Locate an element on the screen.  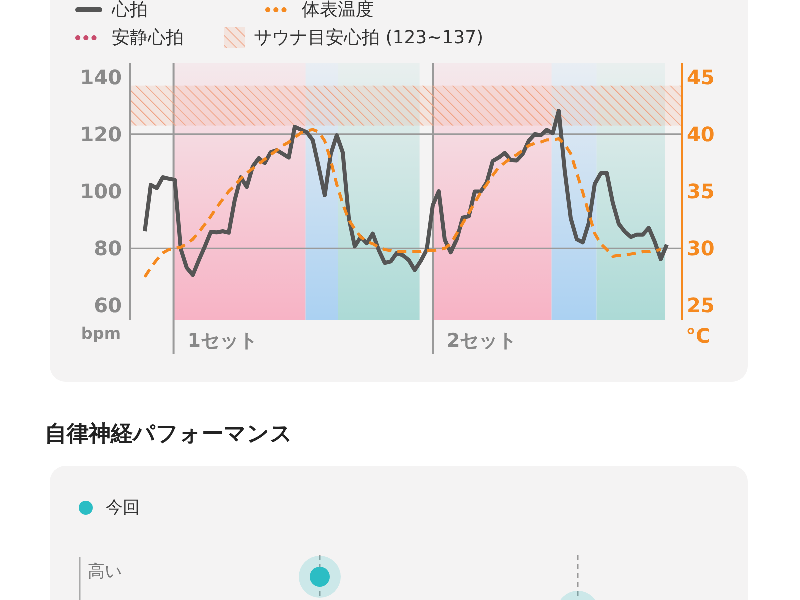
legend-label: サウナ目安心拍 (123~137) is located at coordinates (369, 38).